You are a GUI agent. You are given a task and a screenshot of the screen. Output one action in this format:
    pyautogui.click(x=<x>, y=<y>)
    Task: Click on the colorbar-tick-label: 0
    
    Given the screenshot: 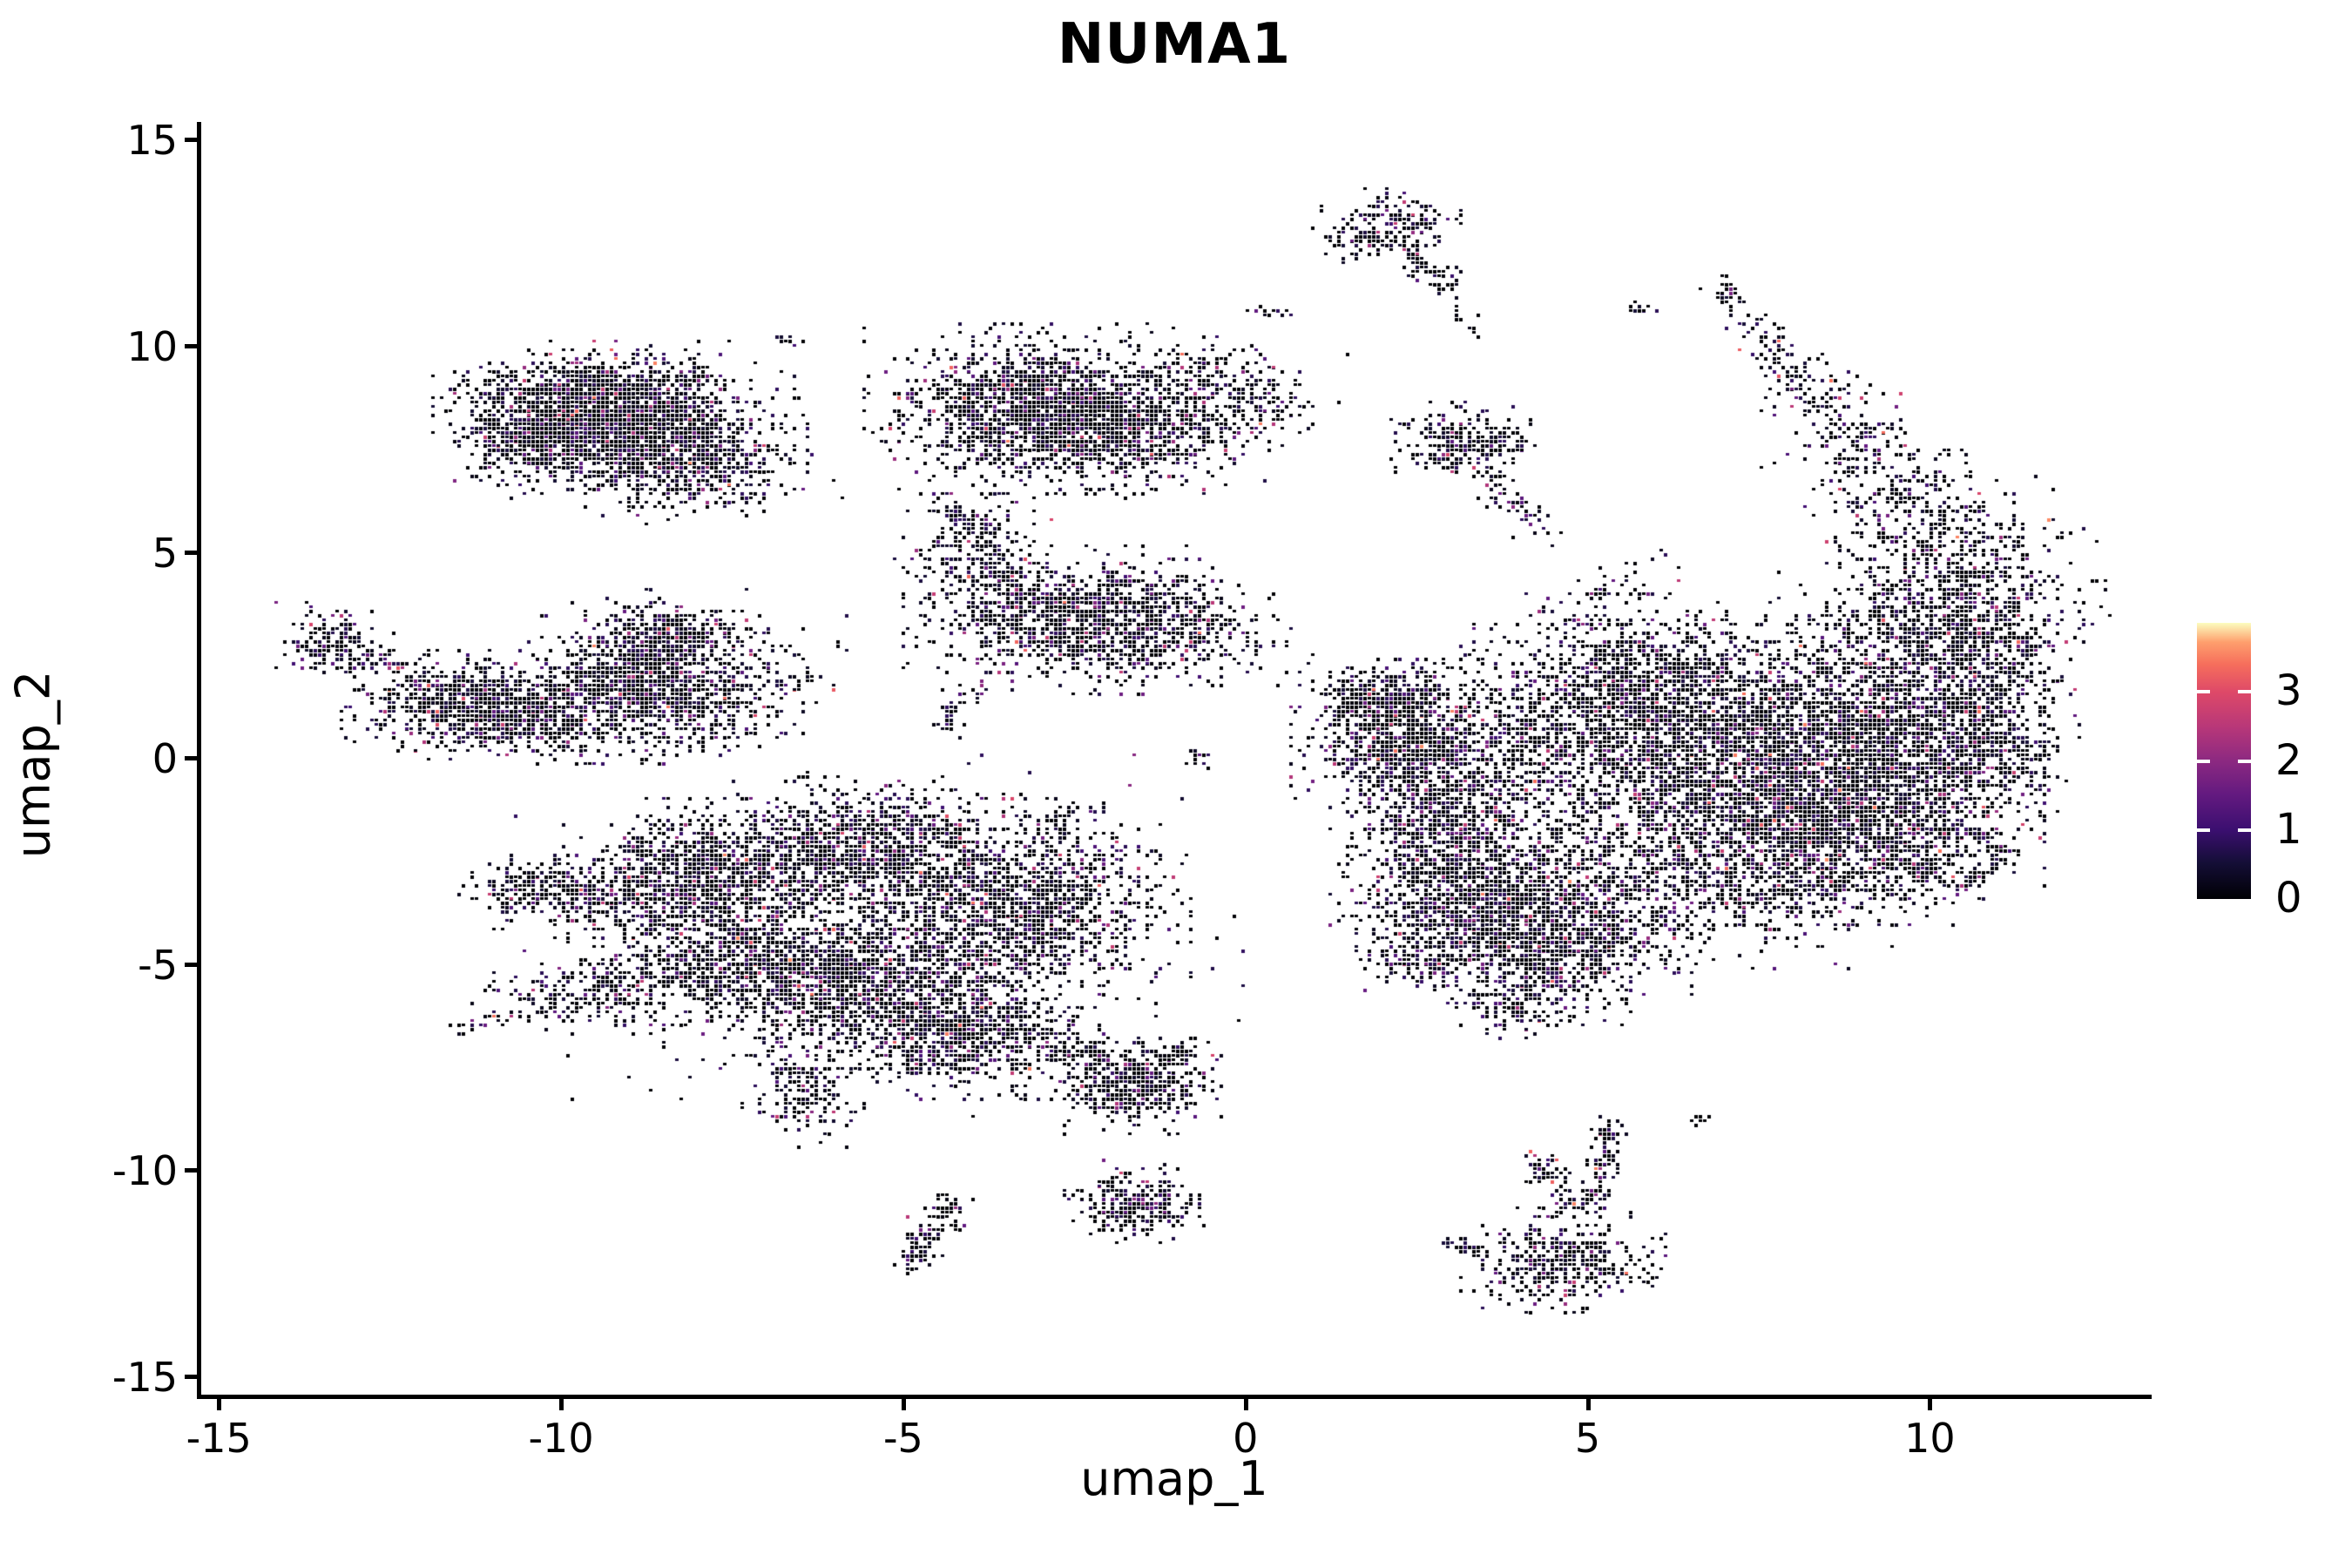 What is the action you would take?
    pyautogui.click(x=2288, y=898)
    